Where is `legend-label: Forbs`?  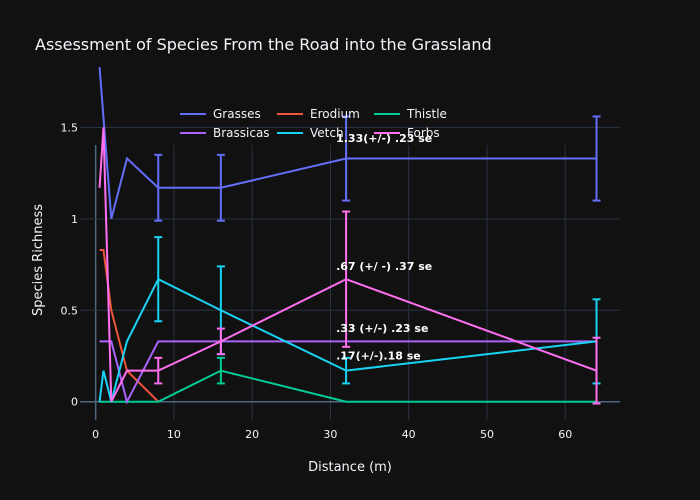
legend-label: Forbs is located at coordinates (423, 133).